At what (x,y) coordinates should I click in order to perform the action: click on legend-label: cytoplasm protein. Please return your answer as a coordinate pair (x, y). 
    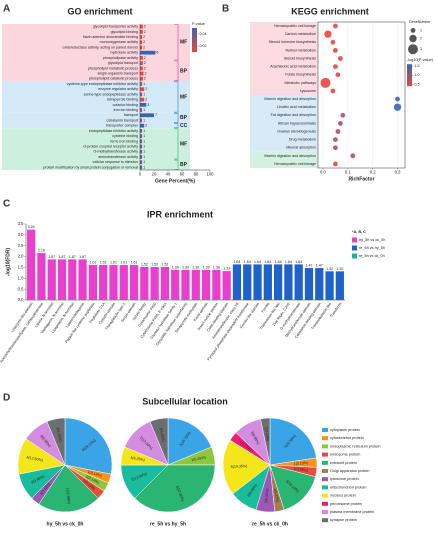
    Looking at the image, I should click on (345, 430).